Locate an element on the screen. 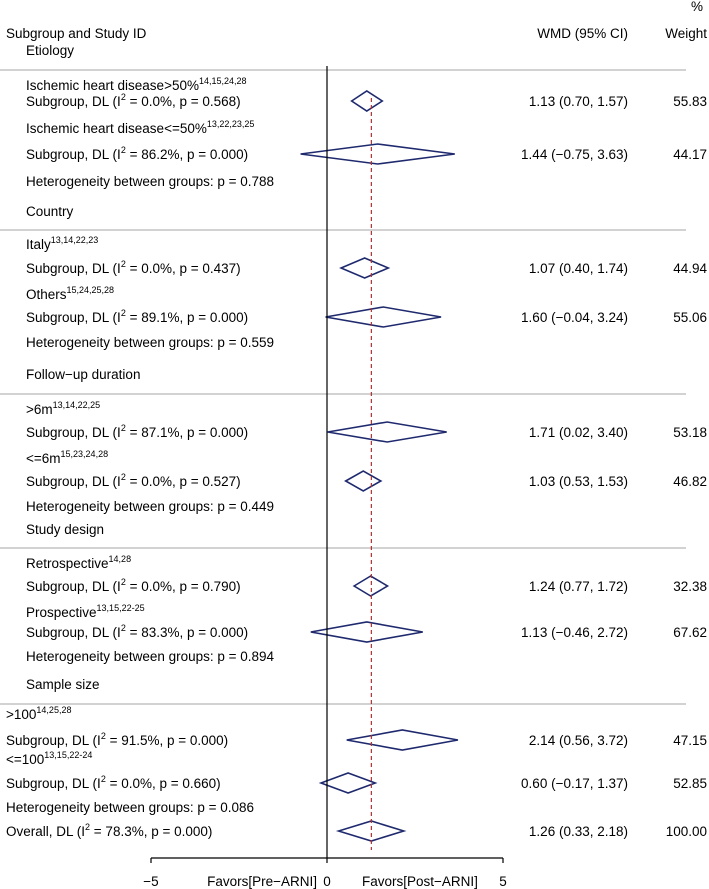  subgroup-label: Subgroup, DL (I2 = 0.0%, p = 0.660) is located at coordinates (113, 782).